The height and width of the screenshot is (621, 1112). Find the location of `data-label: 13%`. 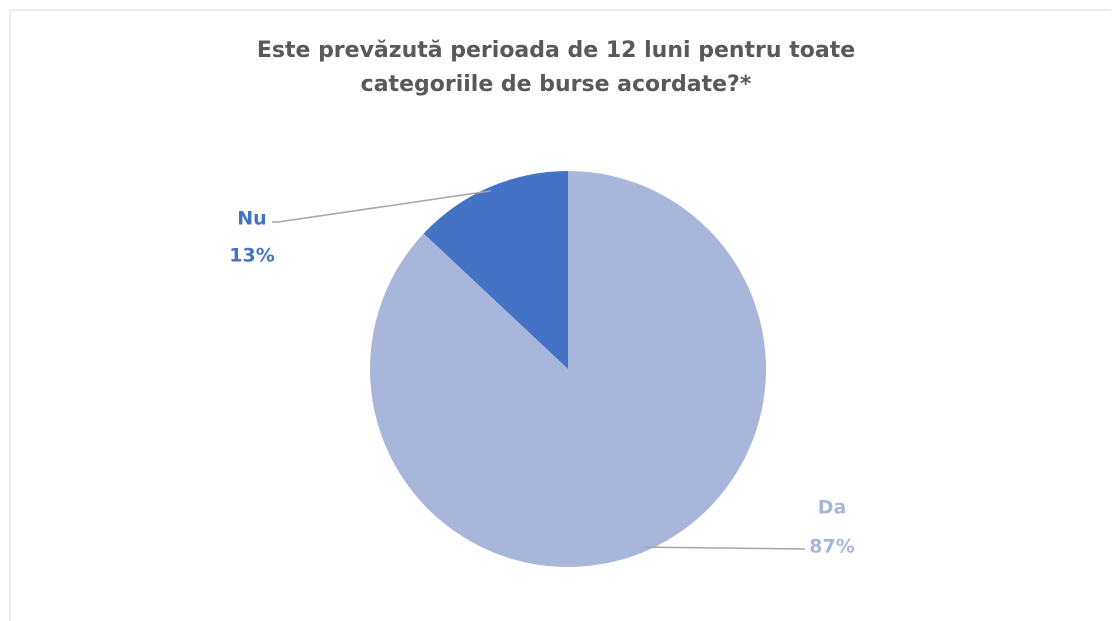

data-label: 13% is located at coordinates (251, 256).